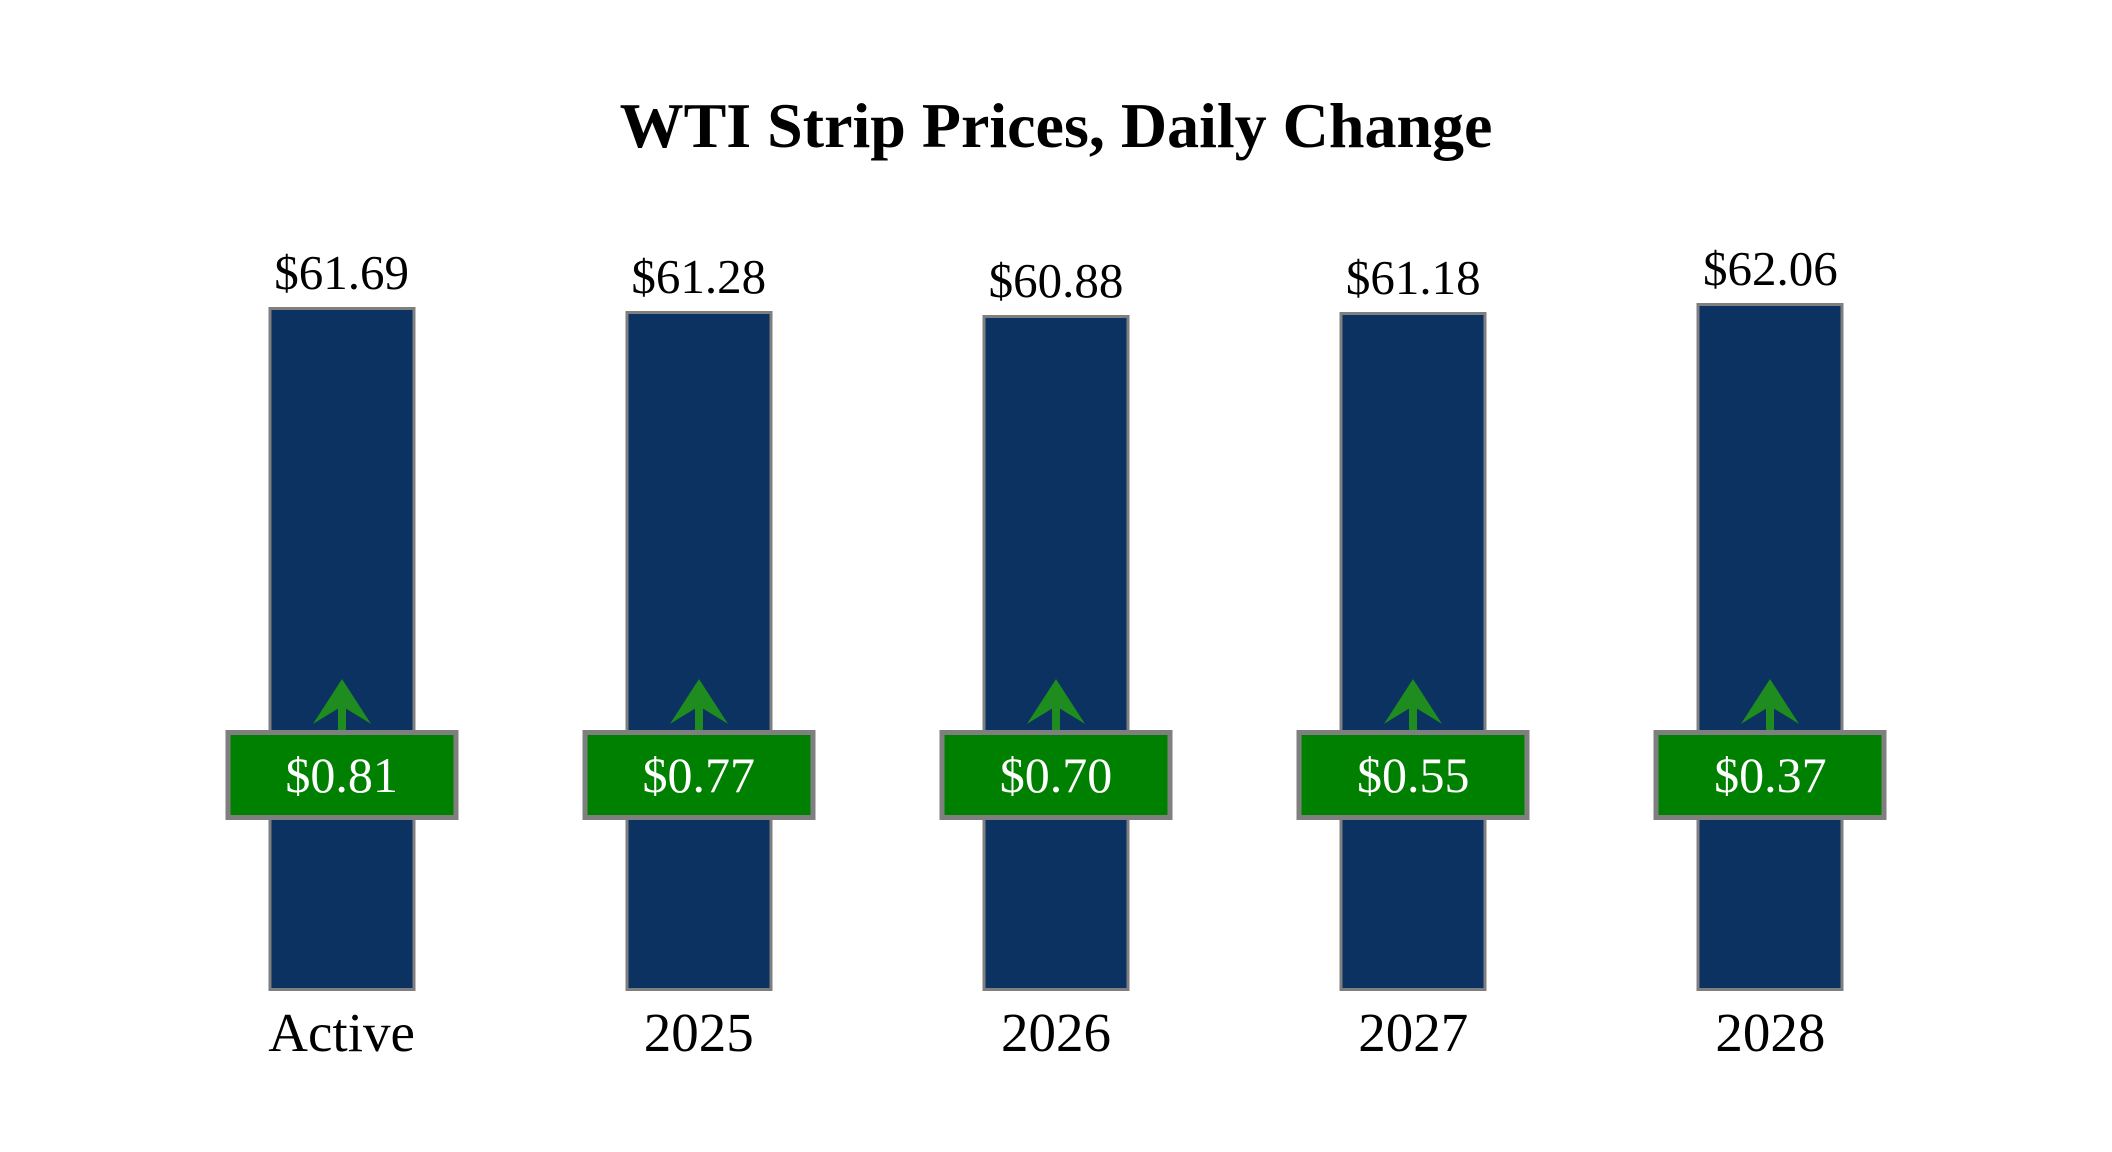  I want to click on daily-change-label: $0.37, so click(1770, 775).